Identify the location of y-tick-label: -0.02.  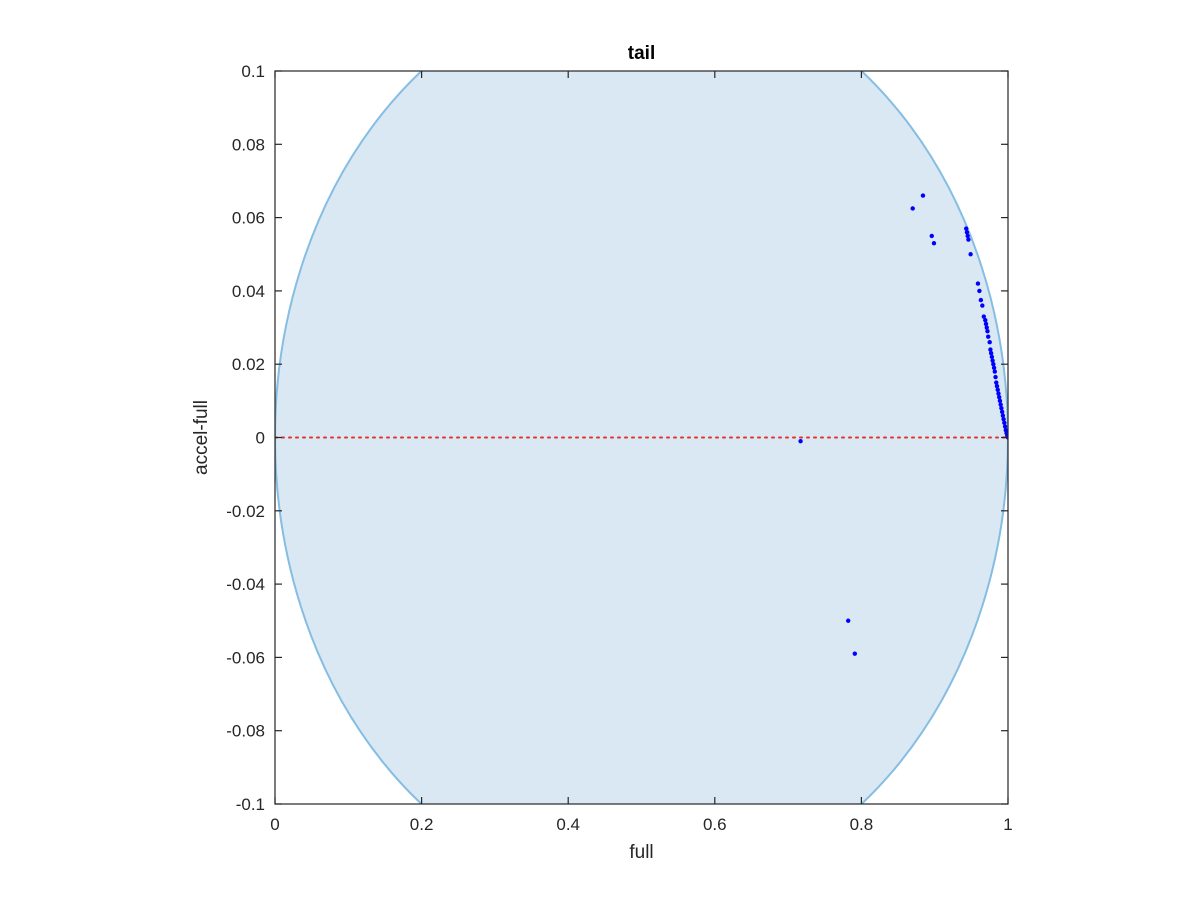
(245, 511).